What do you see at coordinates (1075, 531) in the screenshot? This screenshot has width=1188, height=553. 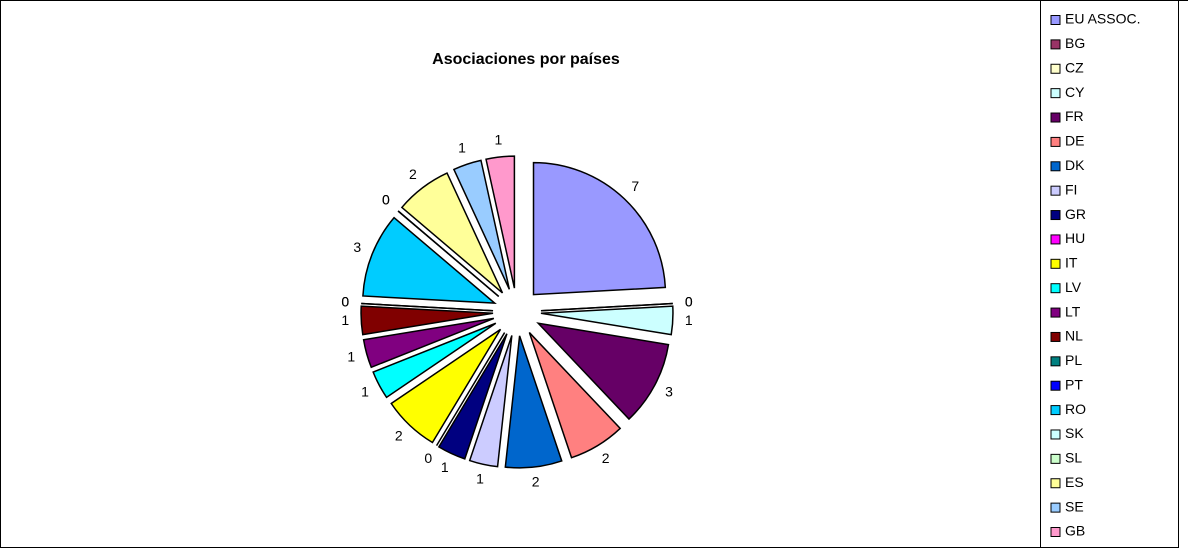 I see `legend-label: GB` at bounding box center [1075, 531].